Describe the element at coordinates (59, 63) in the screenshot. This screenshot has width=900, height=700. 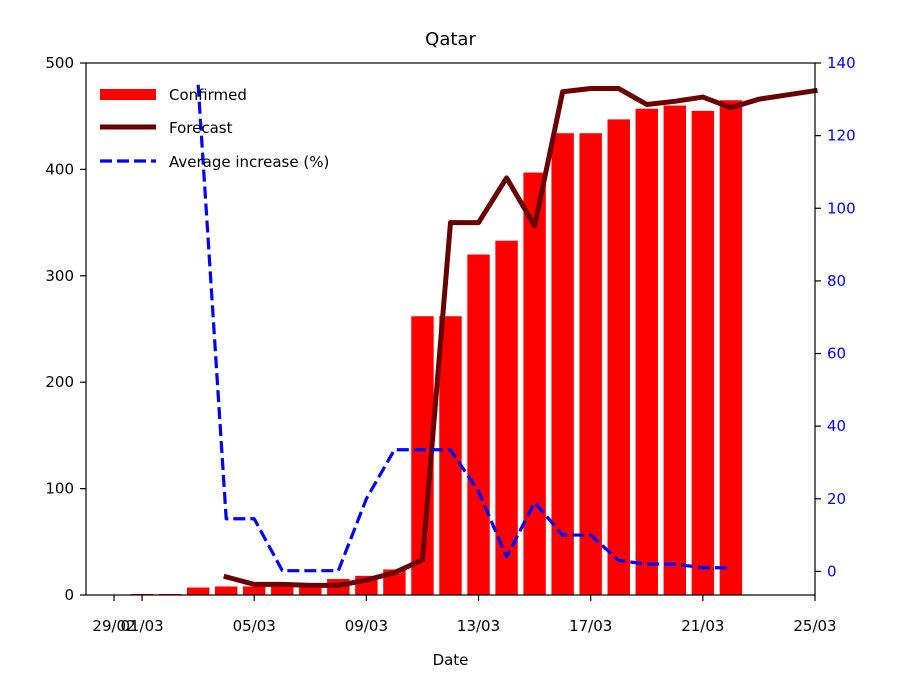
I see `y-tick-label-5: 500` at that location.